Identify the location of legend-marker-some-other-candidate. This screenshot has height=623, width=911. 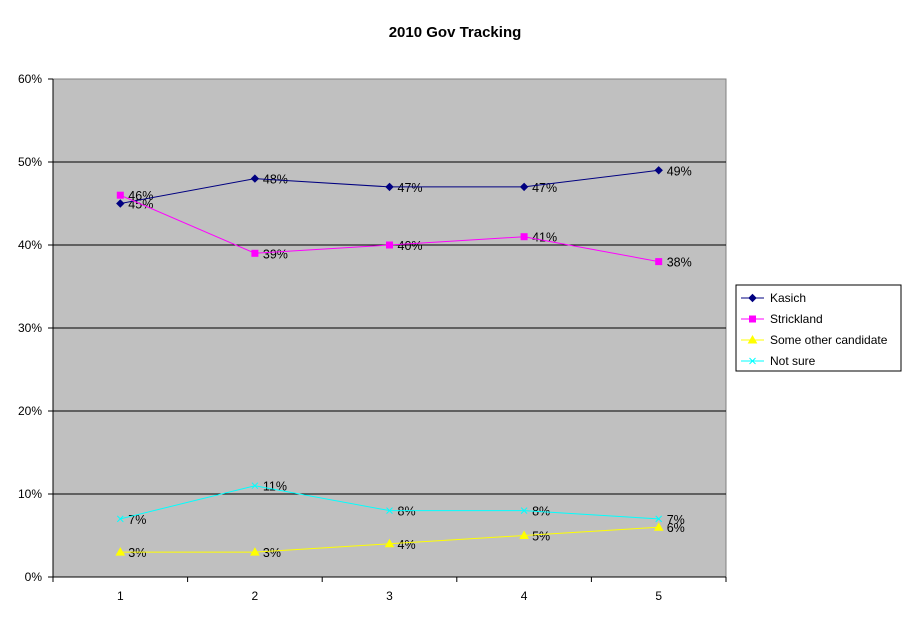
(752, 339).